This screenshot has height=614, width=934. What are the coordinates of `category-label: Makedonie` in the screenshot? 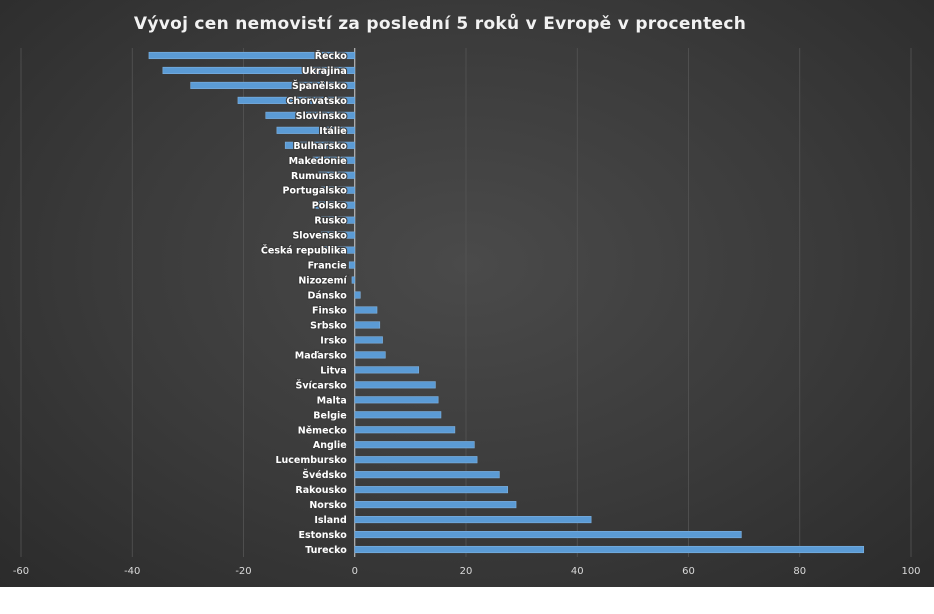 It's located at (318, 161).